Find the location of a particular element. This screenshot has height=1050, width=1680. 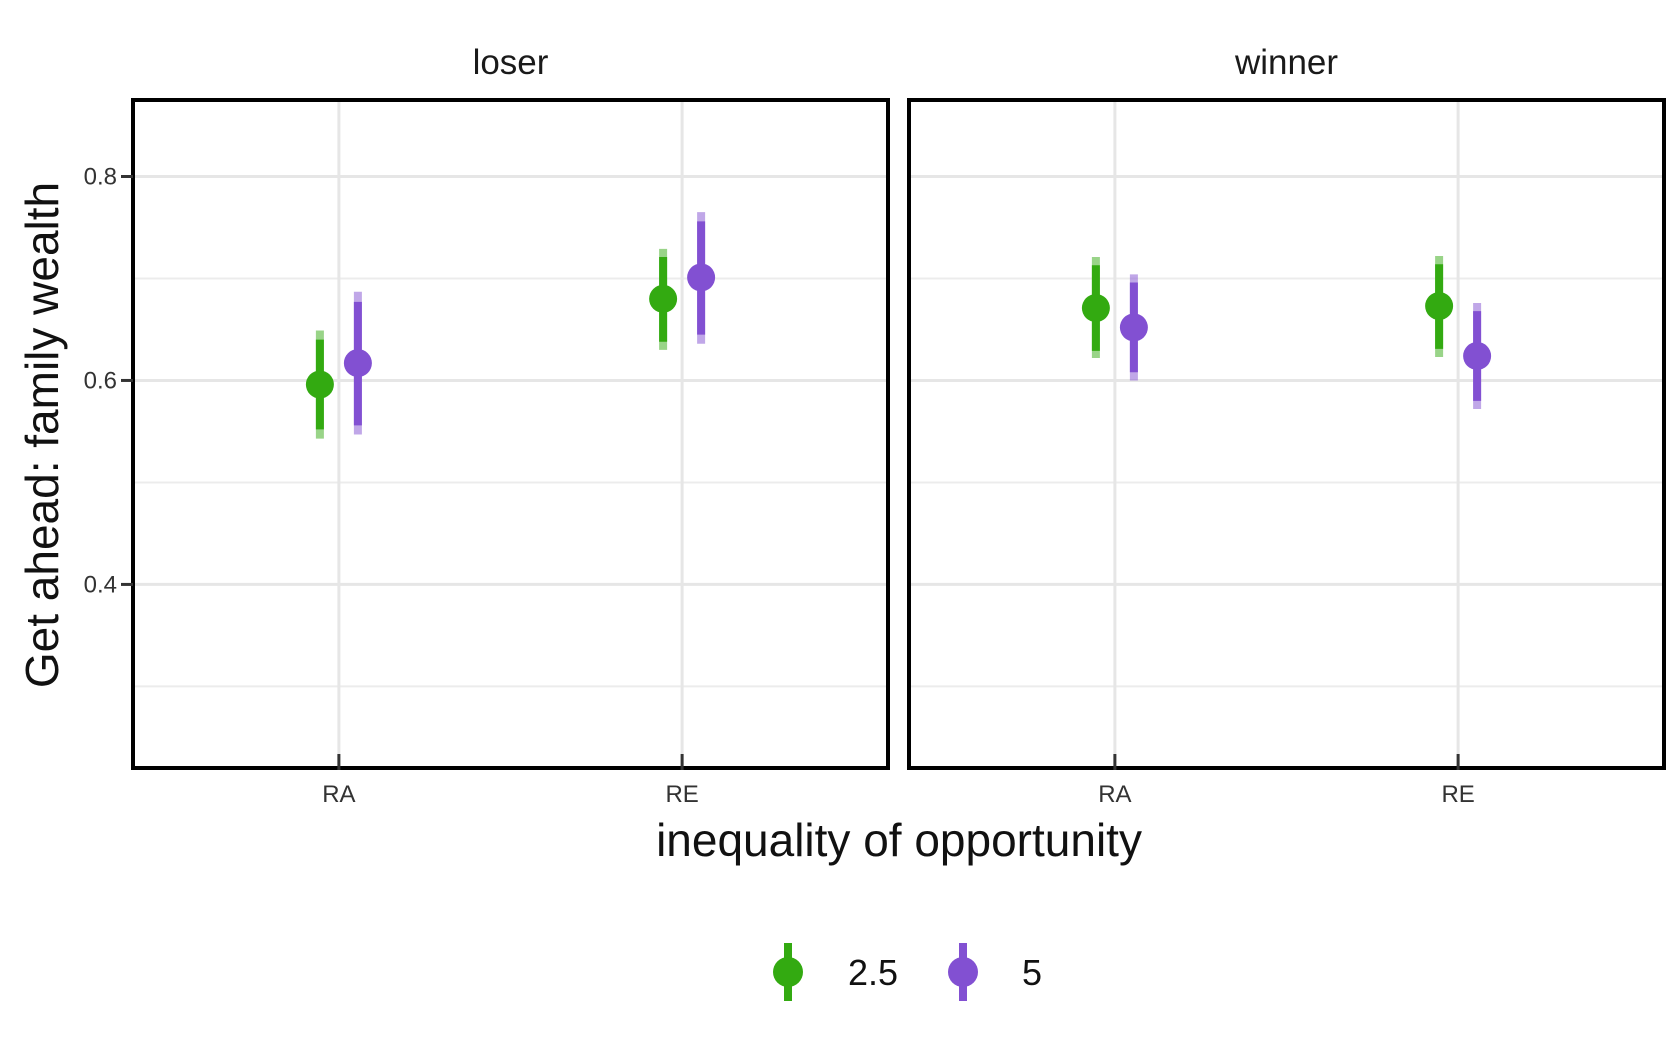

point-winner-RA-2.5 is located at coordinates (1095, 308).